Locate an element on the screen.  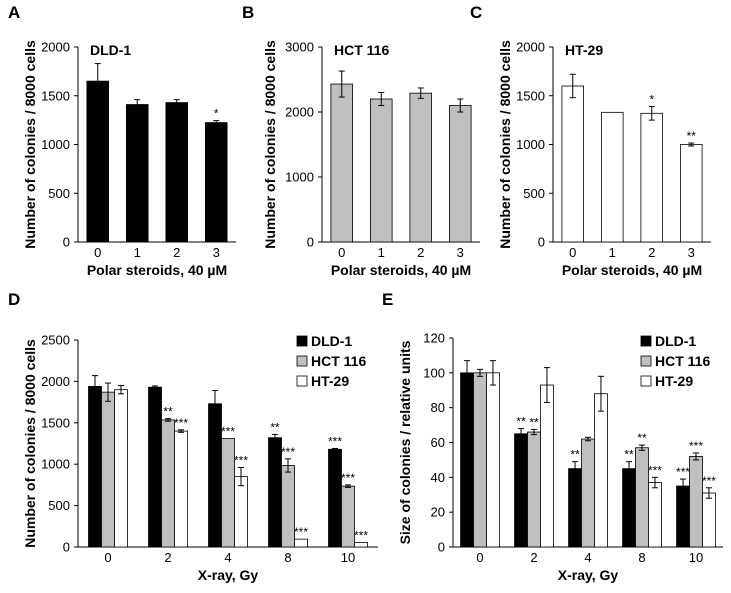
y-tick-label: 60 is located at coordinates (438, 442).